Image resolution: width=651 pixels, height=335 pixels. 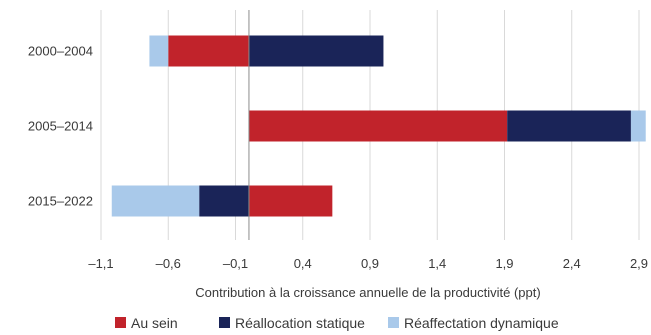 I want to click on bar-réaffectation-dynamique-0, so click(x=159, y=51).